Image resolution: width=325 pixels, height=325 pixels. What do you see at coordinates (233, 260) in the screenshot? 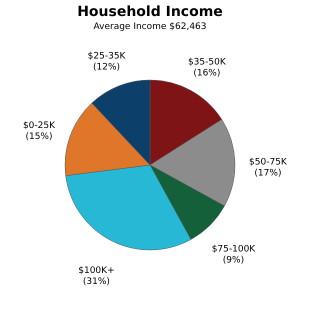
I see `data-label: (9%)` at bounding box center [233, 260].